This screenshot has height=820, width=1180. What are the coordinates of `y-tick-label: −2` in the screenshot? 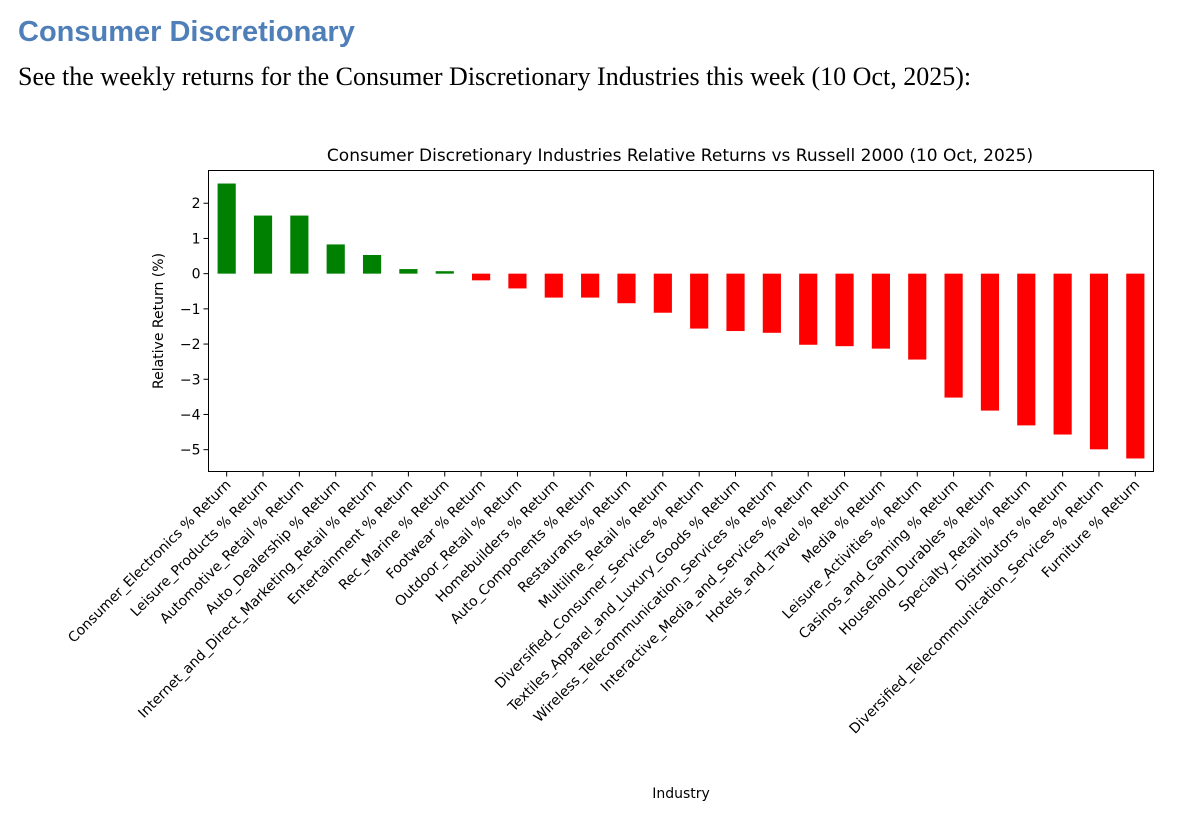 It's located at (190, 345).